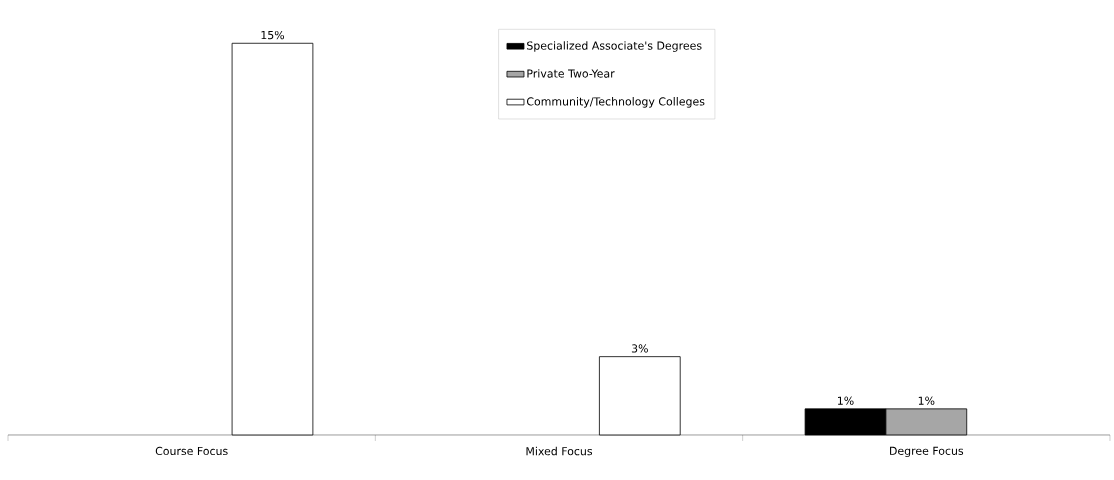 The height and width of the screenshot is (480, 1114). I want to click on legend-label: Community/Technology Colleges, so click(615, 102).